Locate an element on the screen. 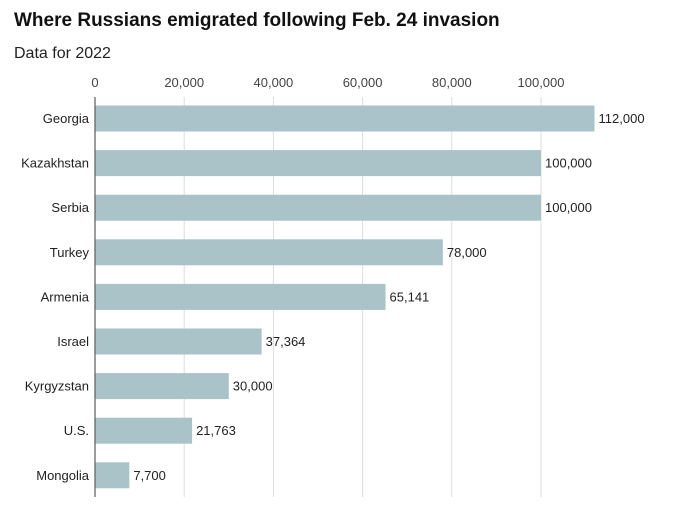 The image size is (700, 510). value-label: 30,000 is located at coordinates (253, 386).